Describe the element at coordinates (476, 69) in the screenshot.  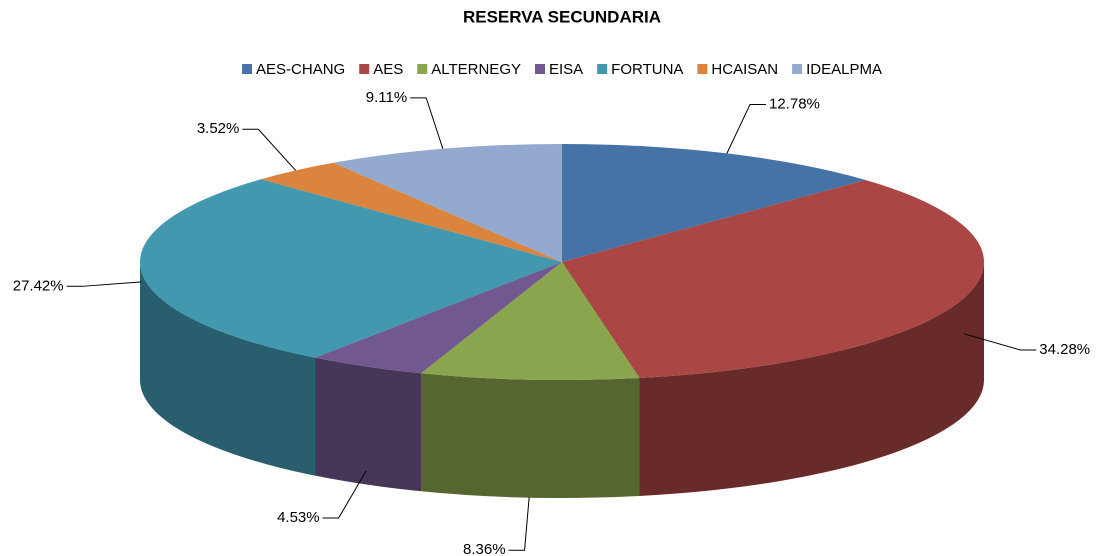
I see `legend-label: ALTERNEGY` at that location.